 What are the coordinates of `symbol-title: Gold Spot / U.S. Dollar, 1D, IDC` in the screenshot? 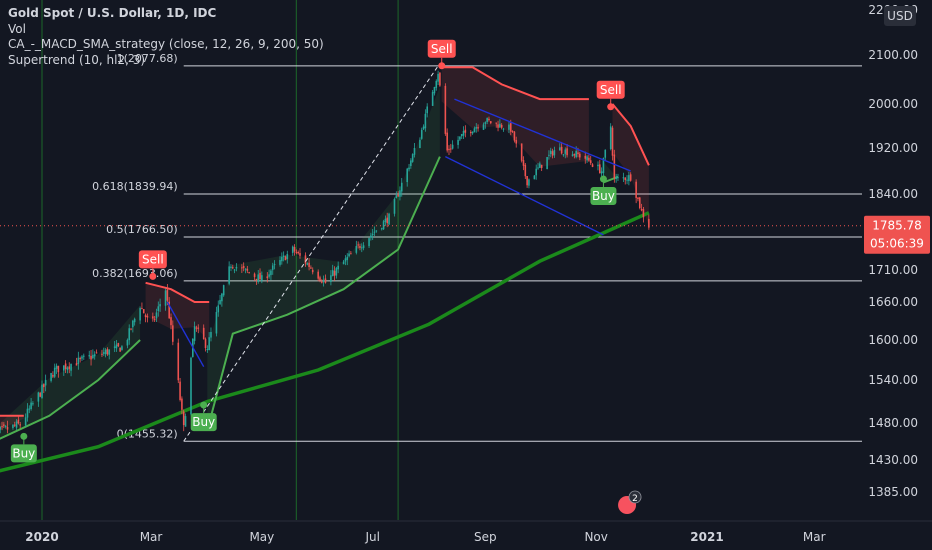 It's located at (112, 13).